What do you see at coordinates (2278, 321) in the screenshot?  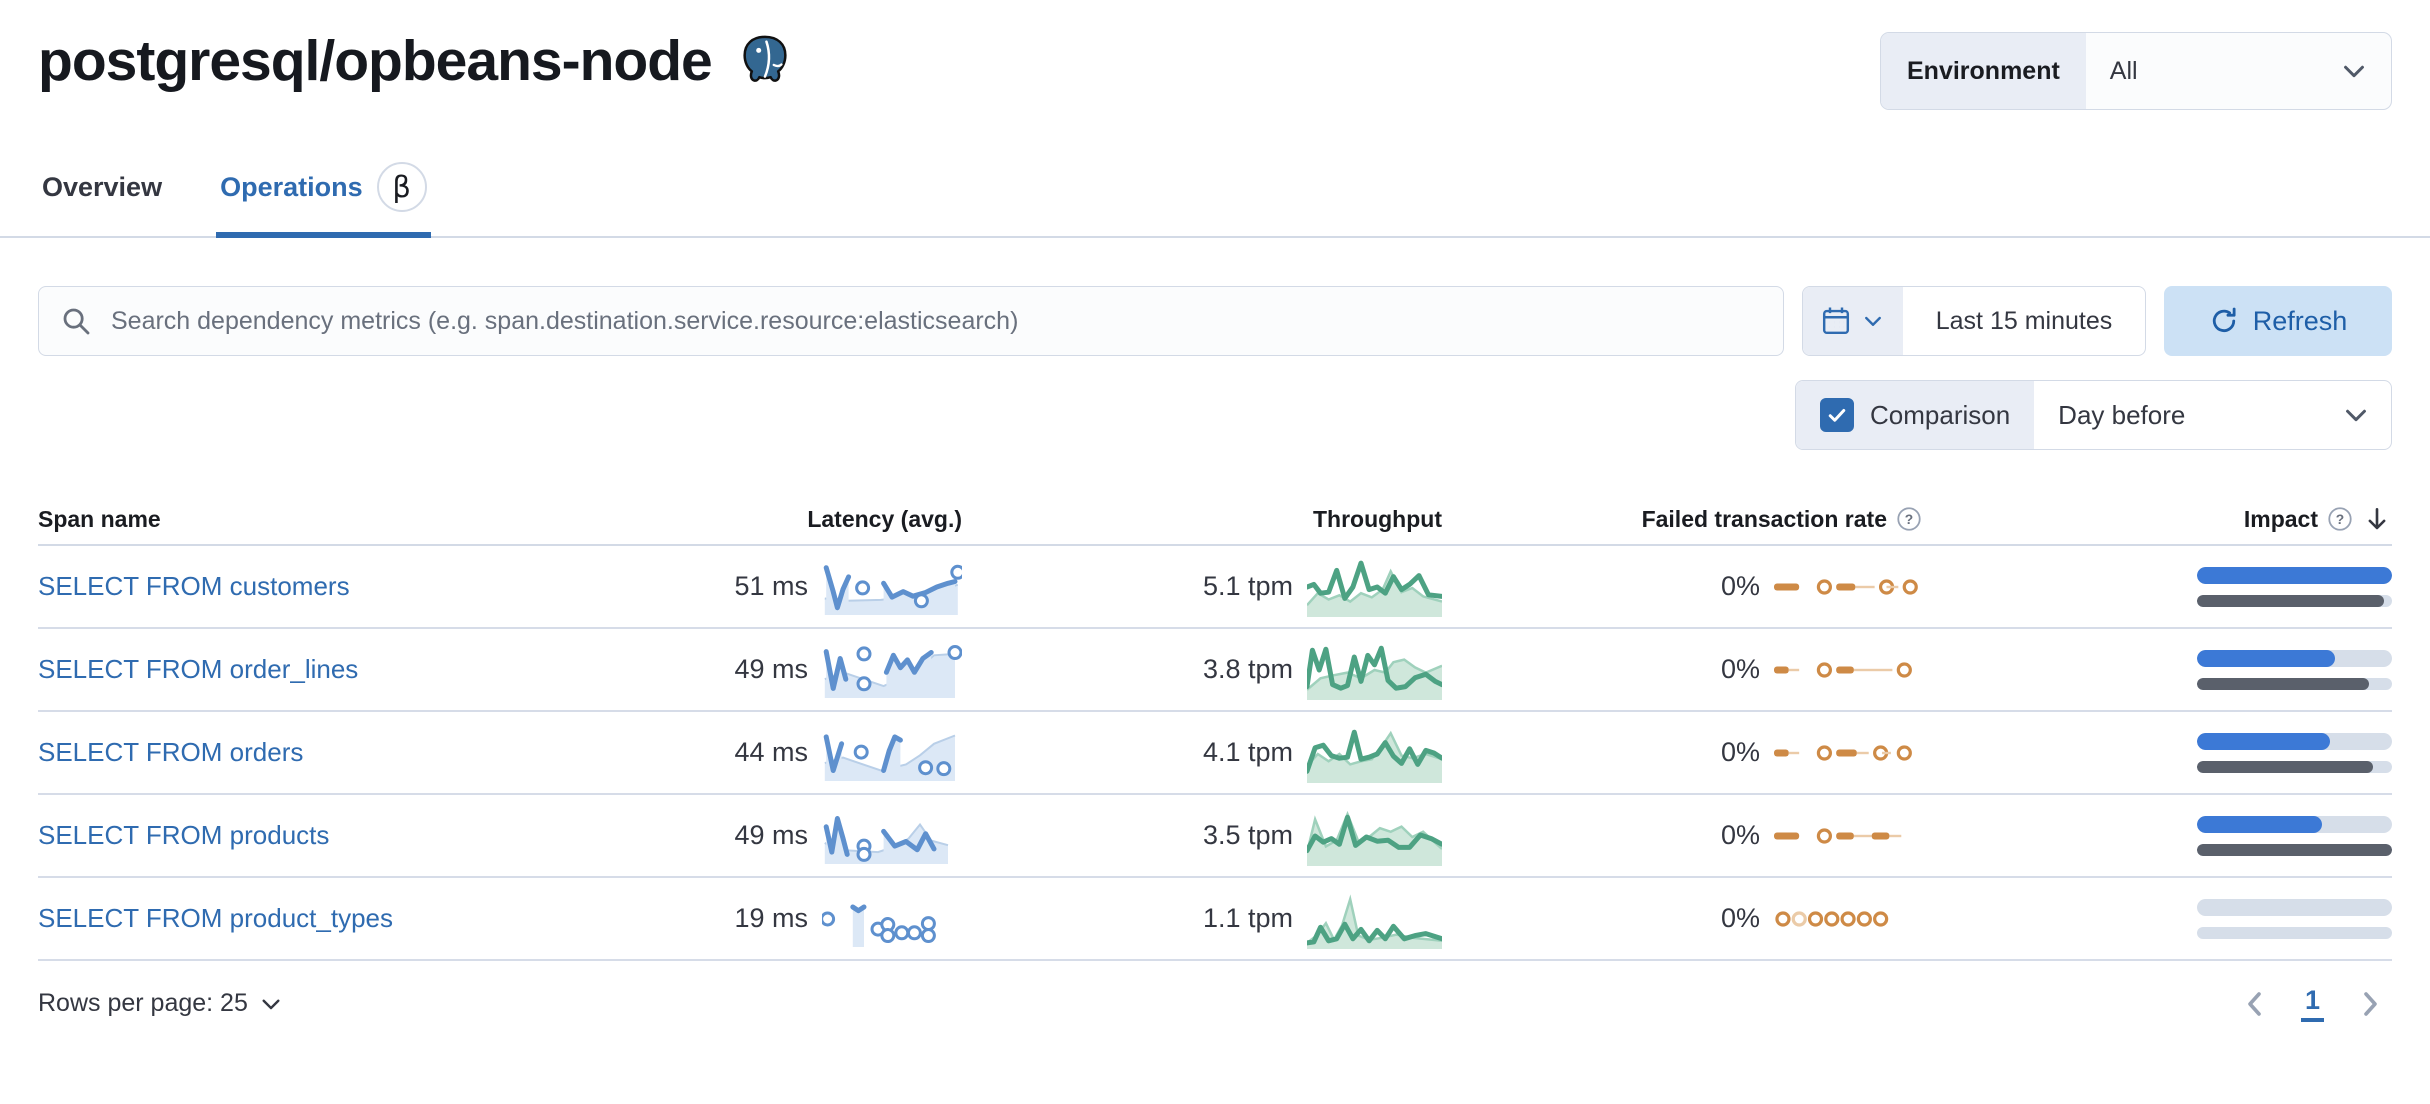 I see `refresh-button: Refresh` at bounding box center [2278, 321].